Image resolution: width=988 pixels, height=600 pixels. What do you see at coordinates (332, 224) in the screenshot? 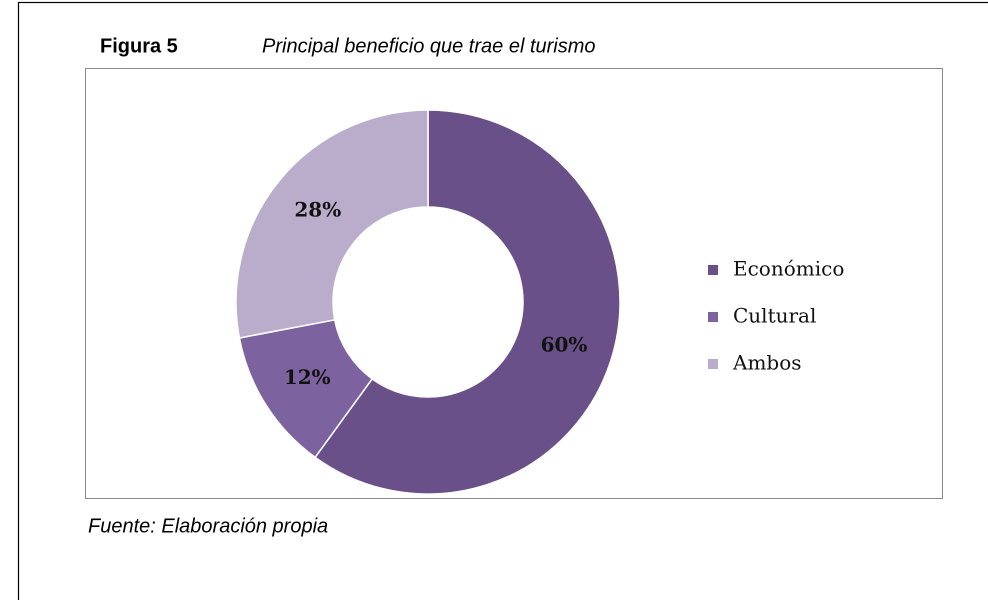
I see `donut-slice` at bounding box center [332, 224].